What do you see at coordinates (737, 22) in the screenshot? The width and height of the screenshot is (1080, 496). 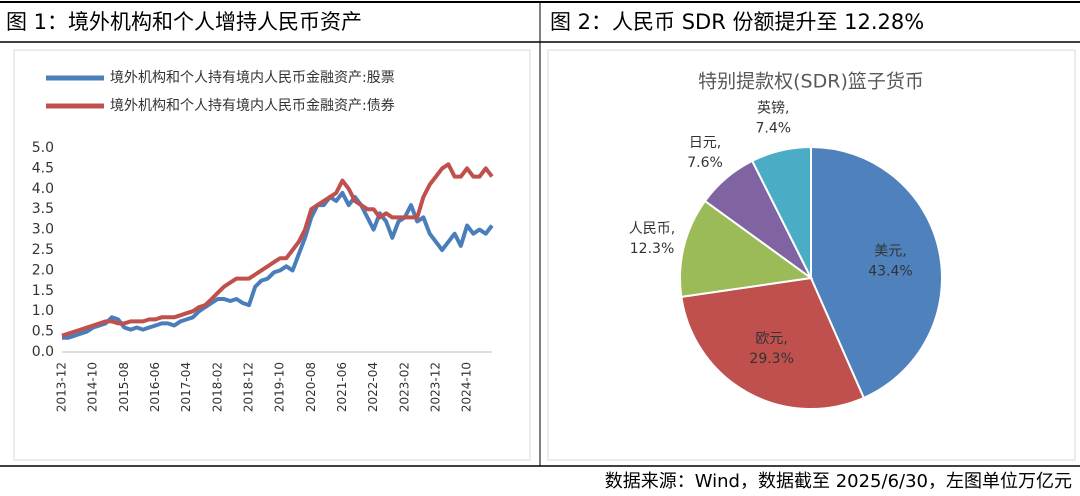 I see `figure-title: 图 2：人民币 SDR 份额提升至 12.28%` at bounding box center [737, 22].